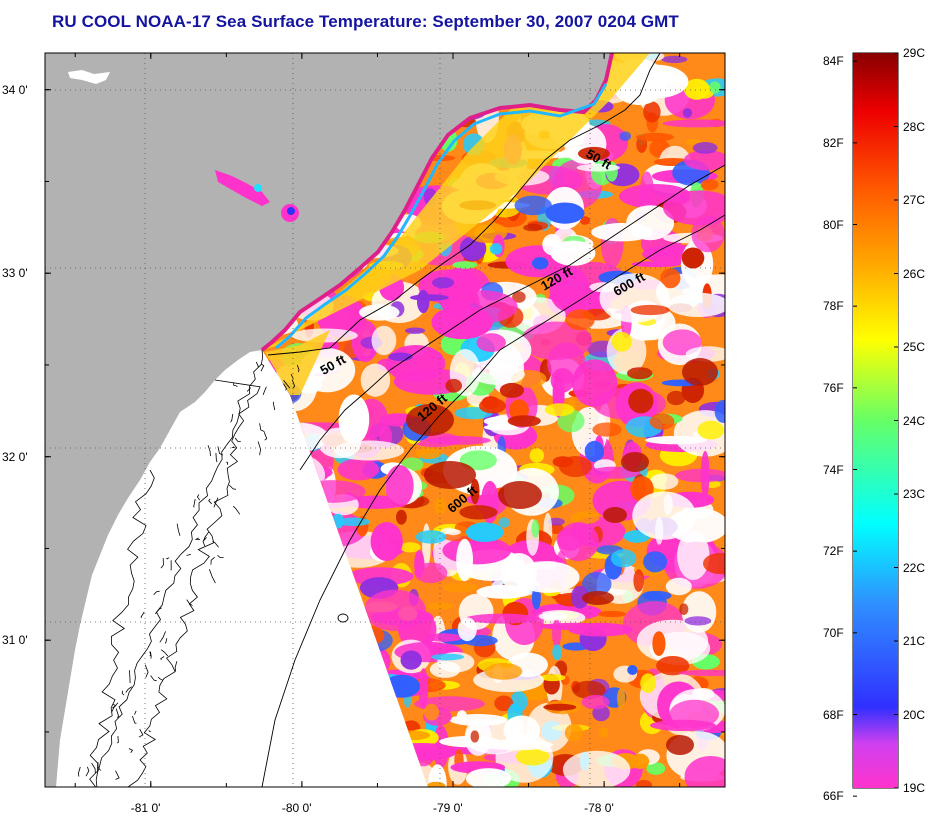 This screenshot has width=936, height=817. Describe the element at coordinates (15, 456) in the screenshot. I see `lat-tick-label: 32 0'` at that location.